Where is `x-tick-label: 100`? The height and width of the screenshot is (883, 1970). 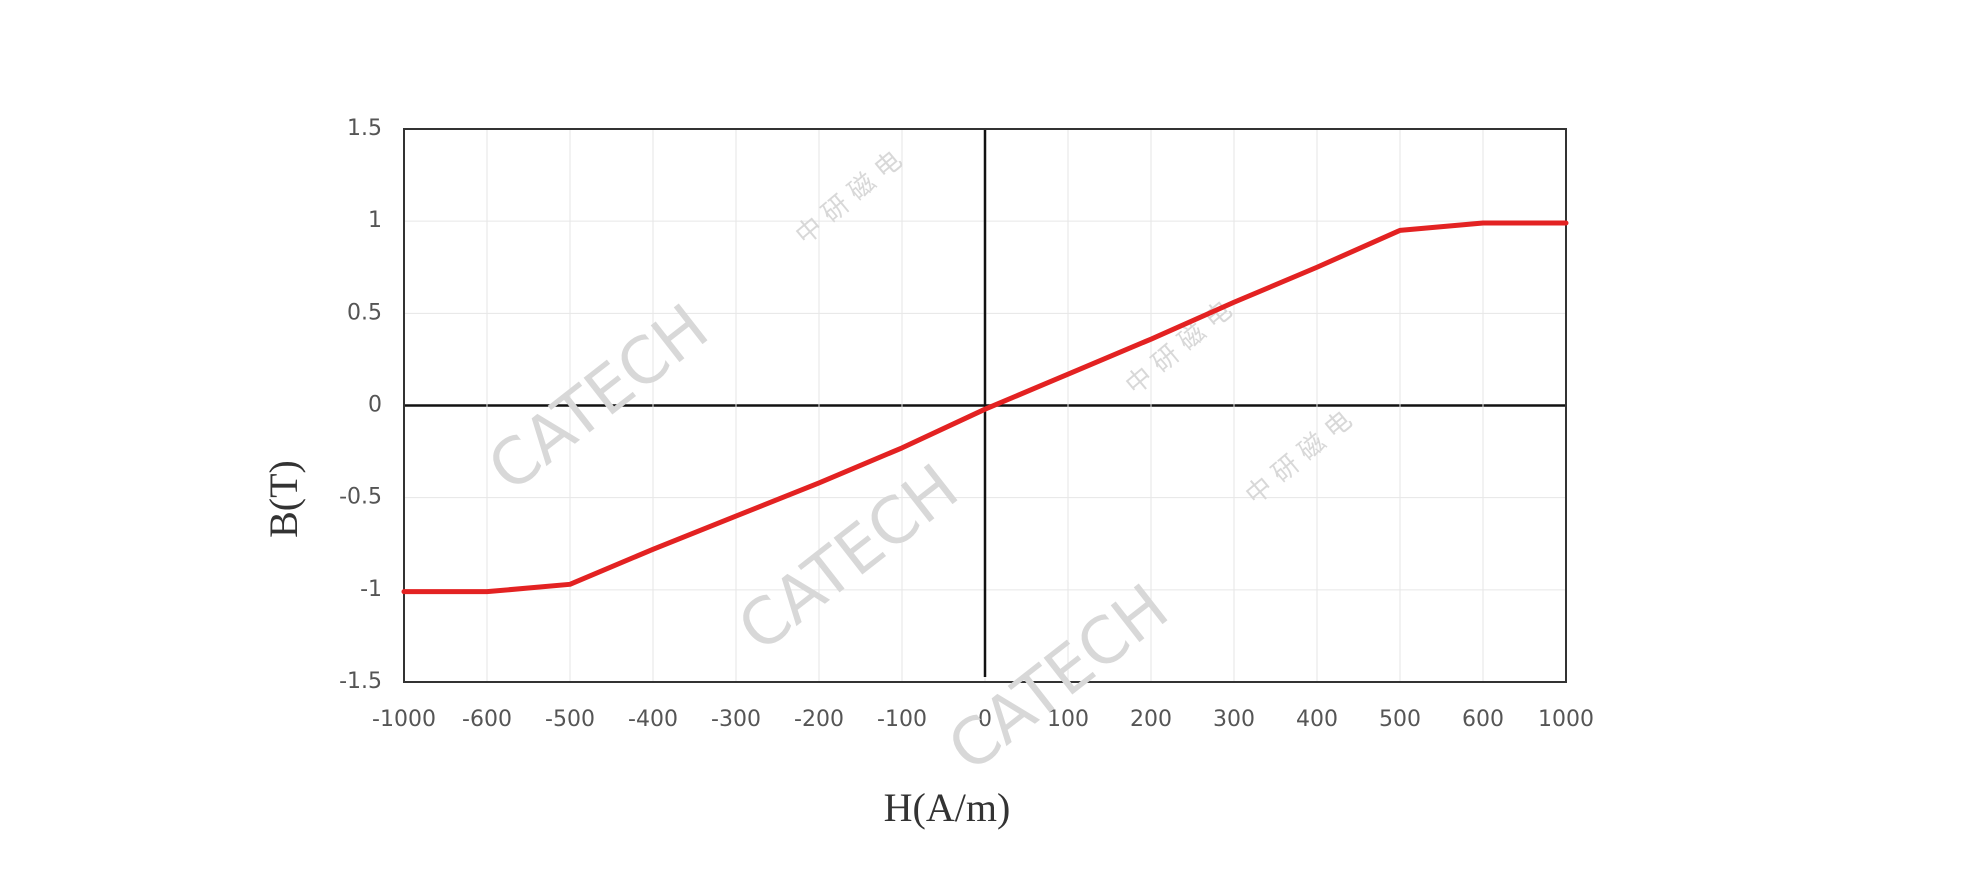 x-tick-label: 100 is located at coordinates (1068, 719).